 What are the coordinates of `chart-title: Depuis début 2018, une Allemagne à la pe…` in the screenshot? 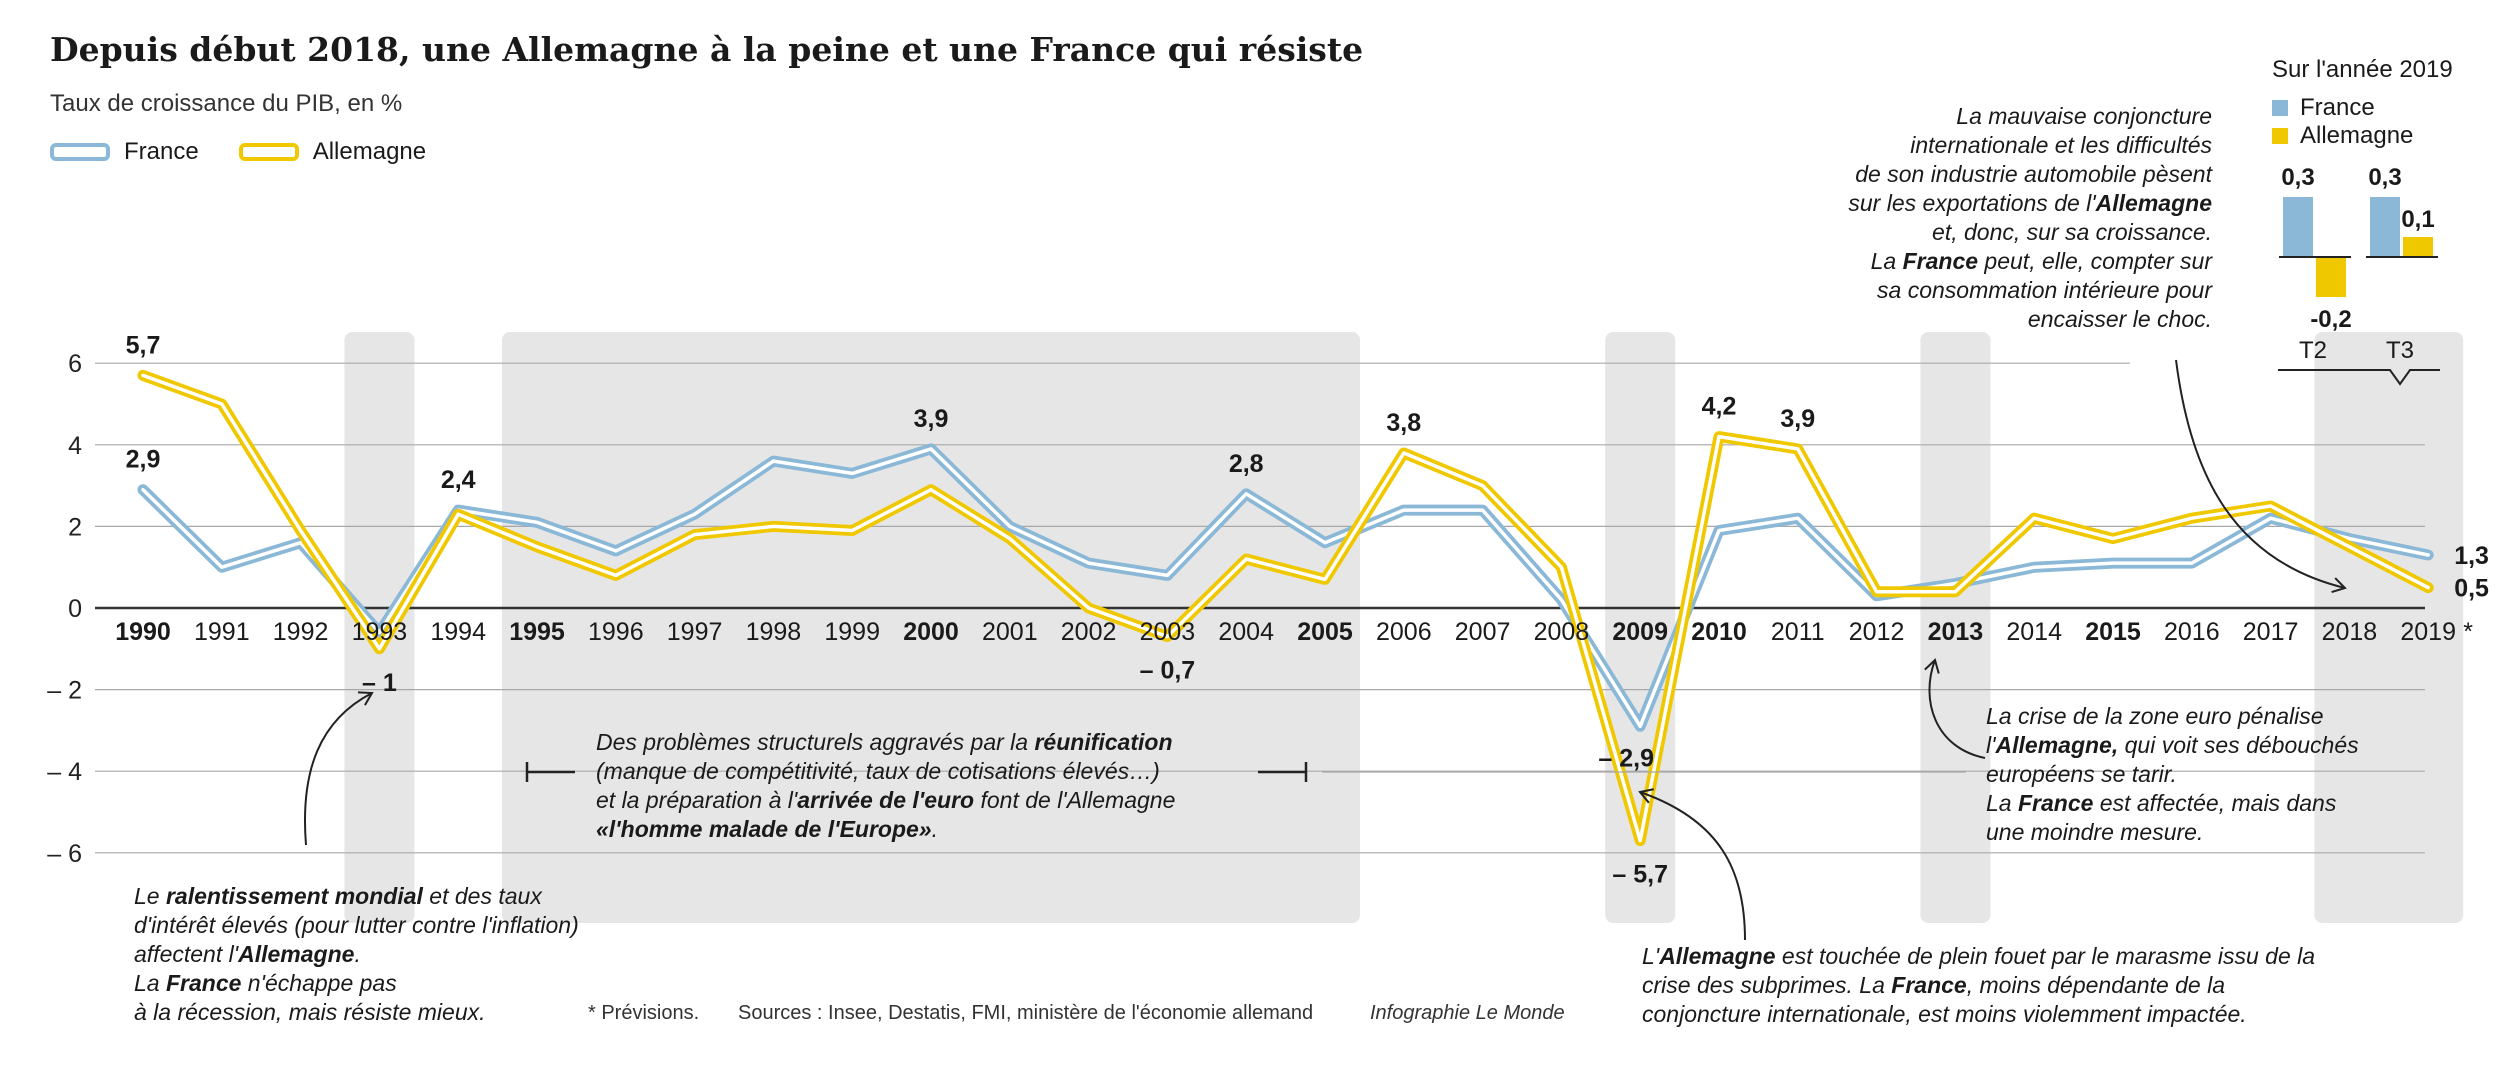 It's located at (707, 49).